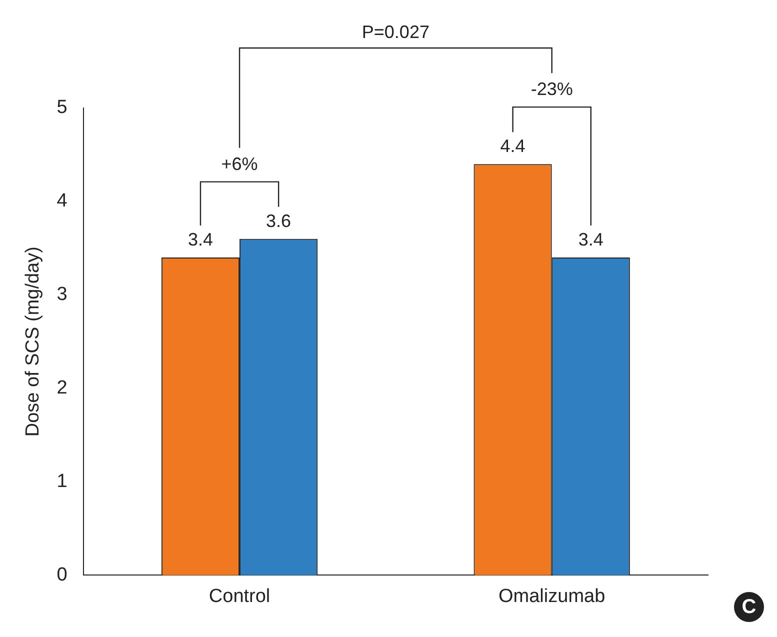  What do you see at coordinates (33, 341) in the screenshot?
I see `y-axis-title: Dose of SCS (mg/day)` at bounding box center [33, 341].